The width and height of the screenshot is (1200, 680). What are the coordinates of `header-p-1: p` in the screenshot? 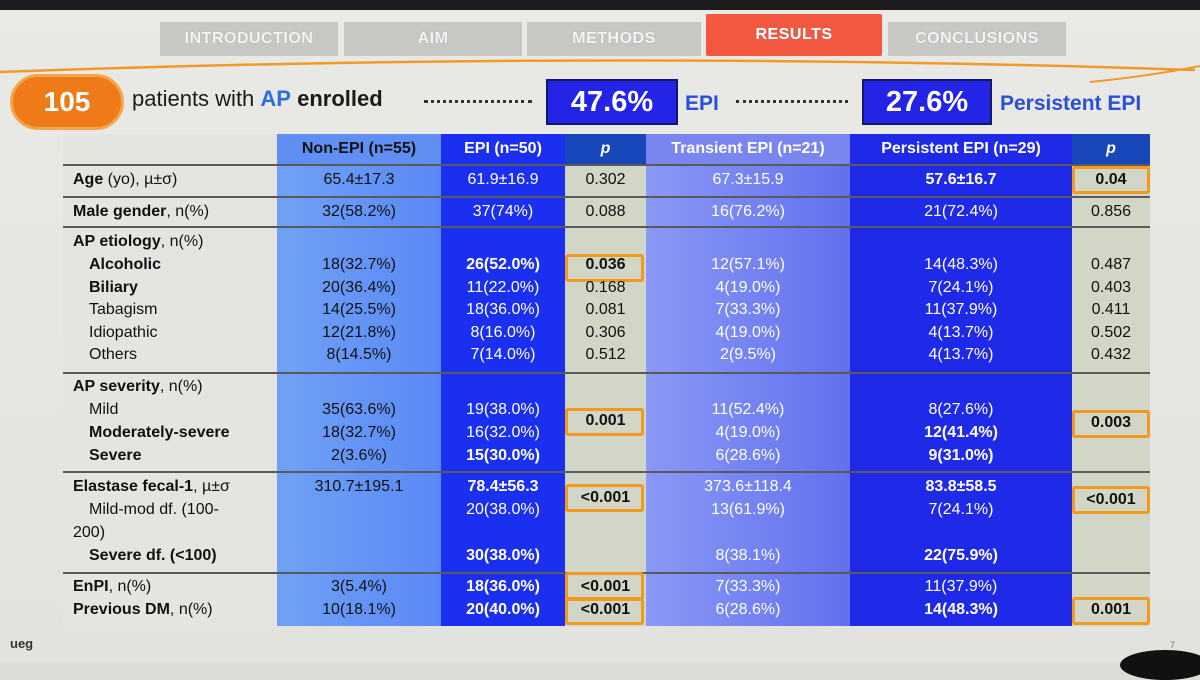 It's located at (605, 149).